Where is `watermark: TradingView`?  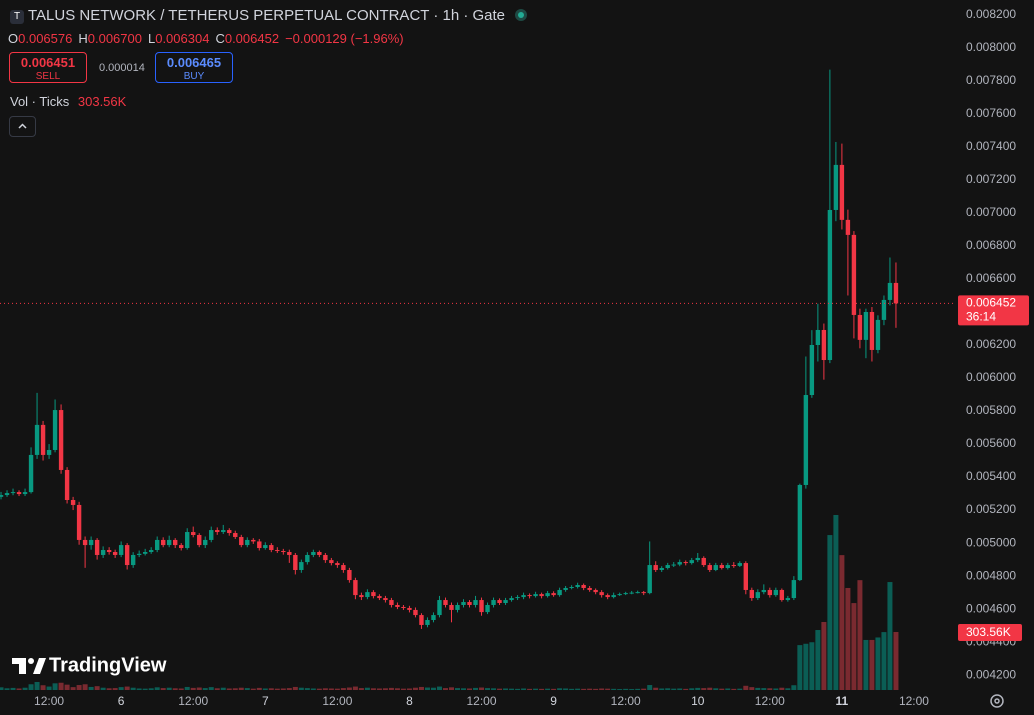 watermark: TradingView is located at coordinates (108, 665).